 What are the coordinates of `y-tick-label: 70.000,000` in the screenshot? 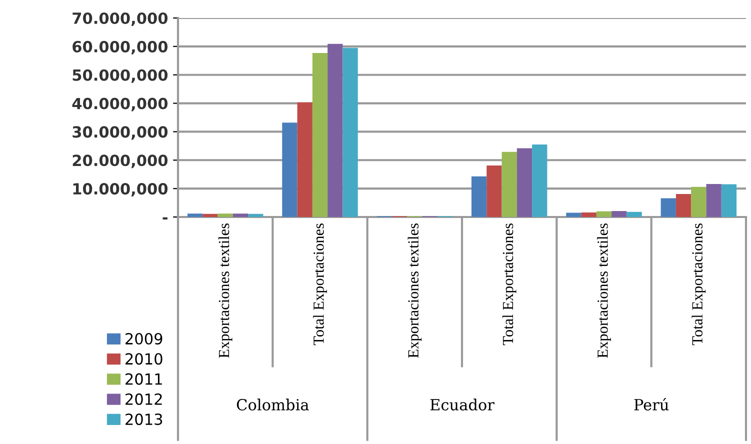 It's located at (120, 19).